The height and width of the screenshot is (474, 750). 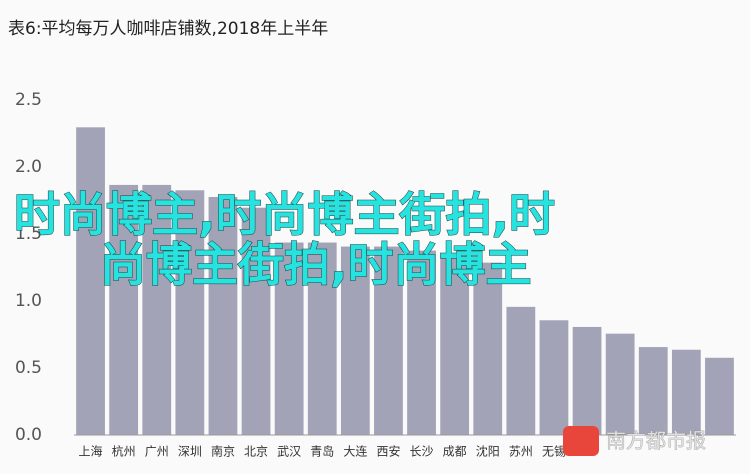 I want to click on x-tick-label: 青岛, so click(x=322, y=451).